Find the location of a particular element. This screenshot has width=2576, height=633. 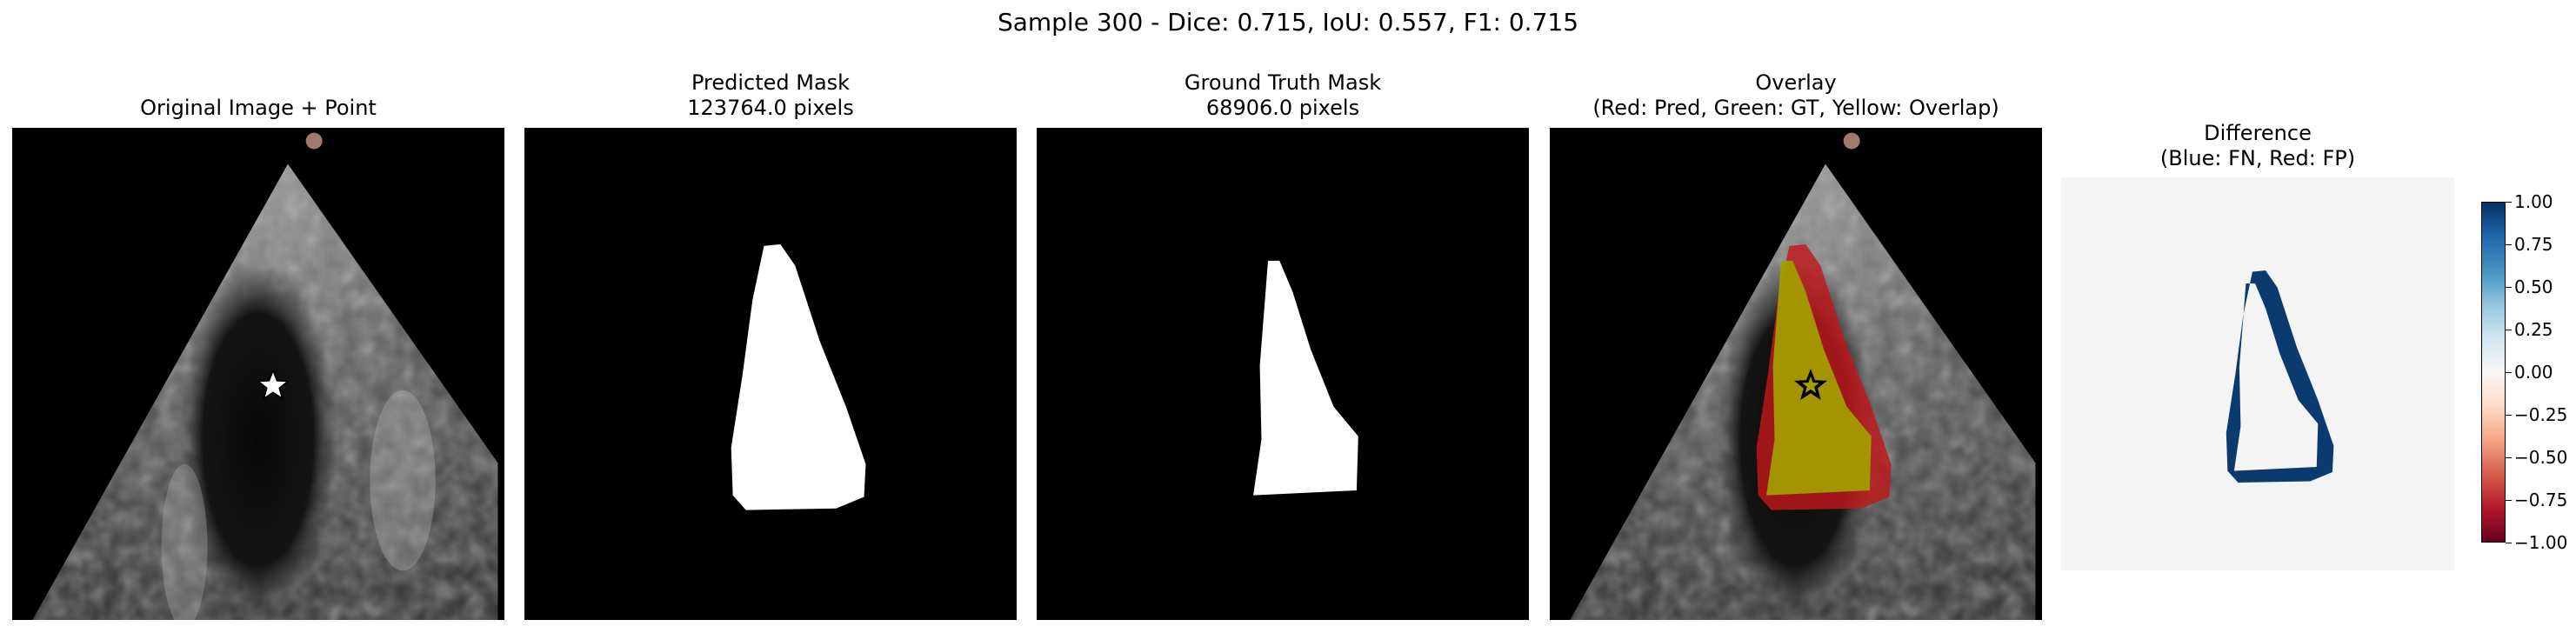

difference-panel is located at coordinates (2257, 373).